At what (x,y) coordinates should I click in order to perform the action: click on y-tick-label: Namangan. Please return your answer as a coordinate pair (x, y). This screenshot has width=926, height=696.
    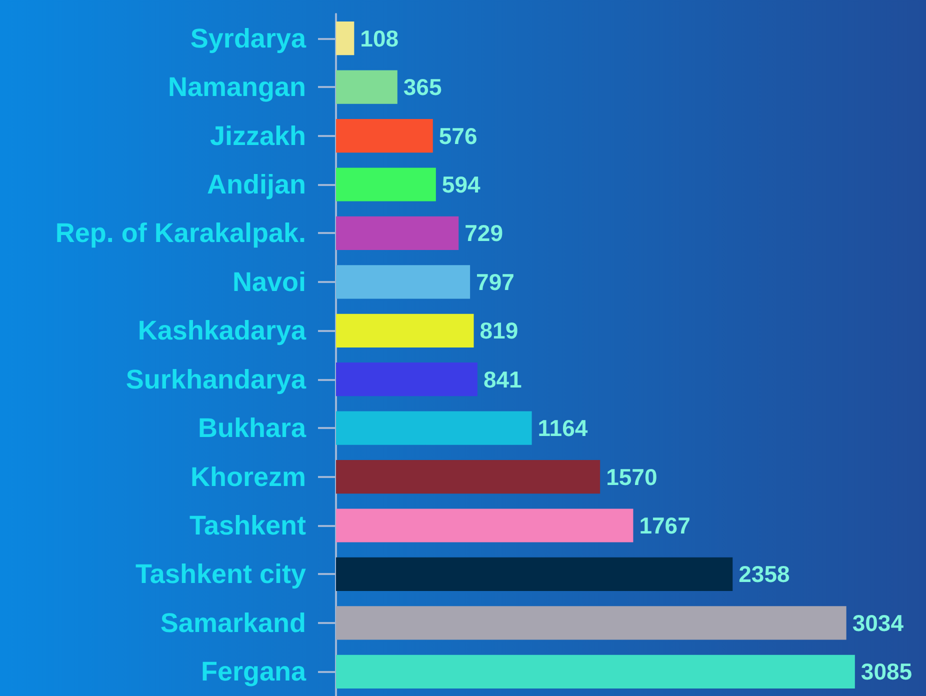
    Looking at the image, I should click on (237, 87).